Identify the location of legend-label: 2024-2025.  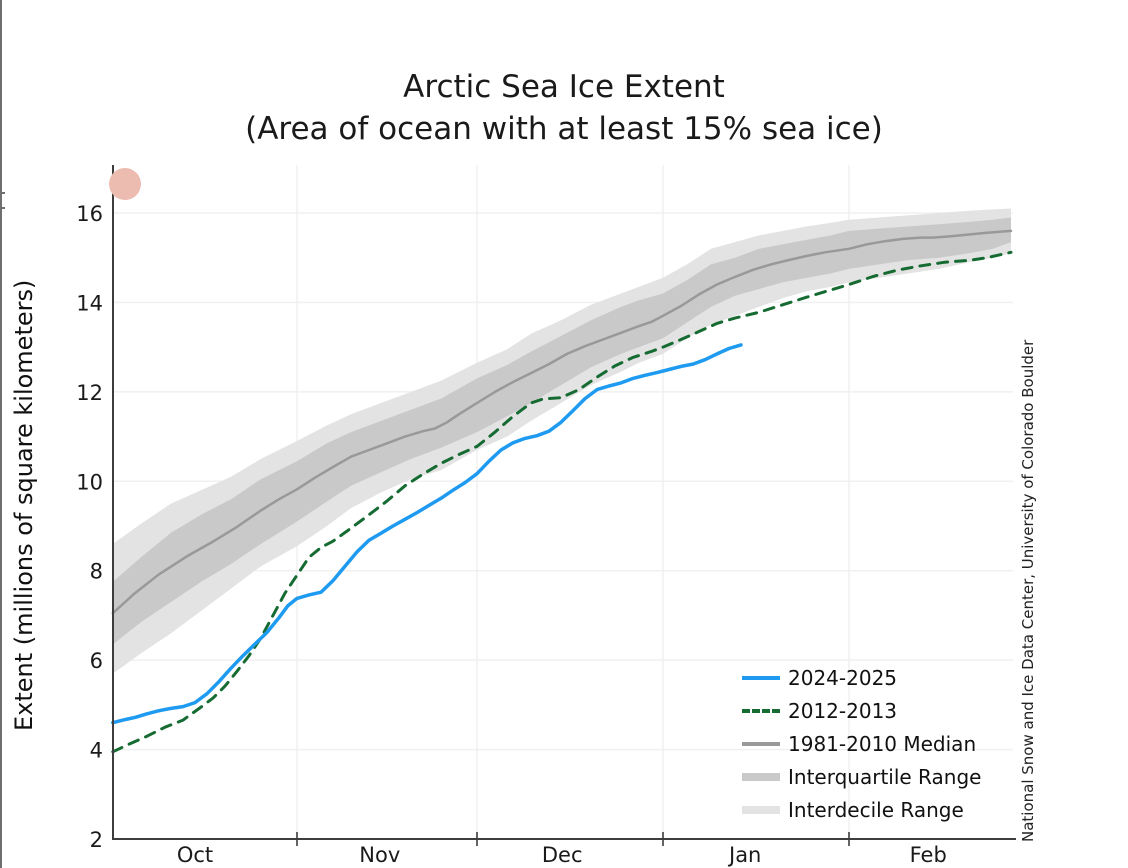
(843, 677).